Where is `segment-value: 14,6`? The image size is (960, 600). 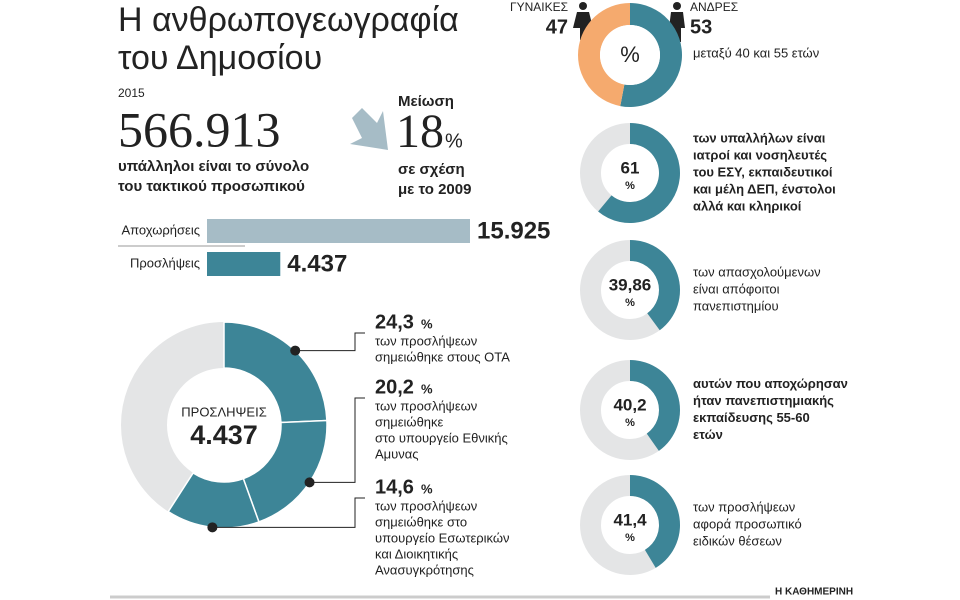 segment-value: 14,6 is located at coordinates (394, 487).